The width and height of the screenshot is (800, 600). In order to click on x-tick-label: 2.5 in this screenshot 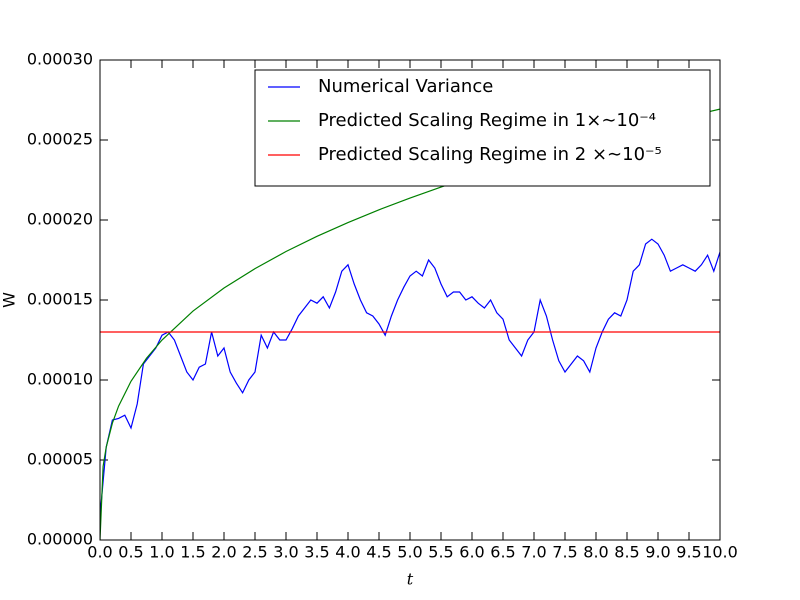, I will do `click(254, 552)`.